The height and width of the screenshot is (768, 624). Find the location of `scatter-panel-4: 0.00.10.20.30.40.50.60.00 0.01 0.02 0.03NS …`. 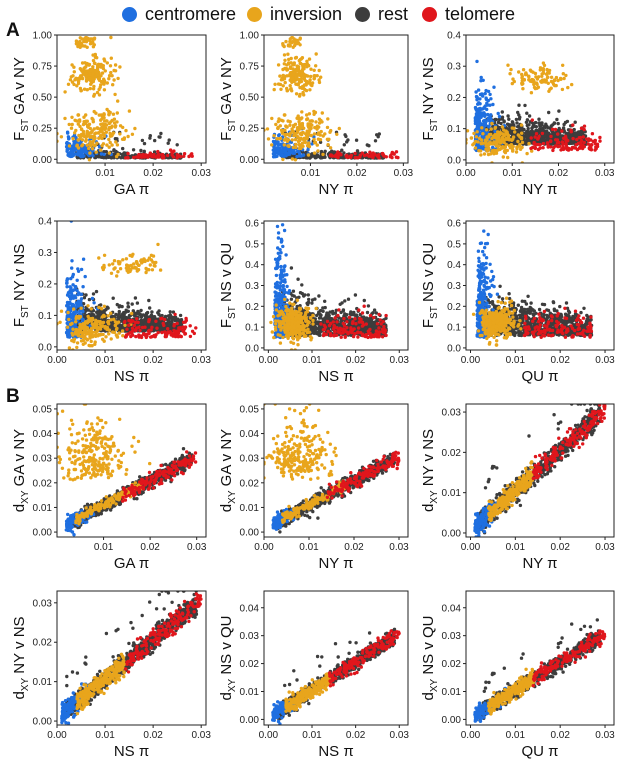

scatter-panel-4: 0.00.10.20.30.40.50.60.00 0.01 0.02 0.03NS … is located at coordinates (313, 302).